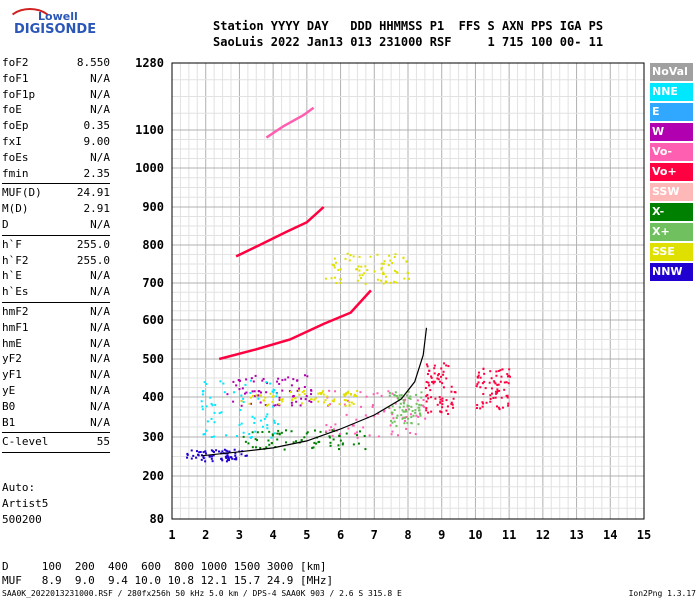  What do you see at coordinates (671, 92) in the screenshot?
I see `legend-item-nne: NNE` at bounding box center [671, 92].